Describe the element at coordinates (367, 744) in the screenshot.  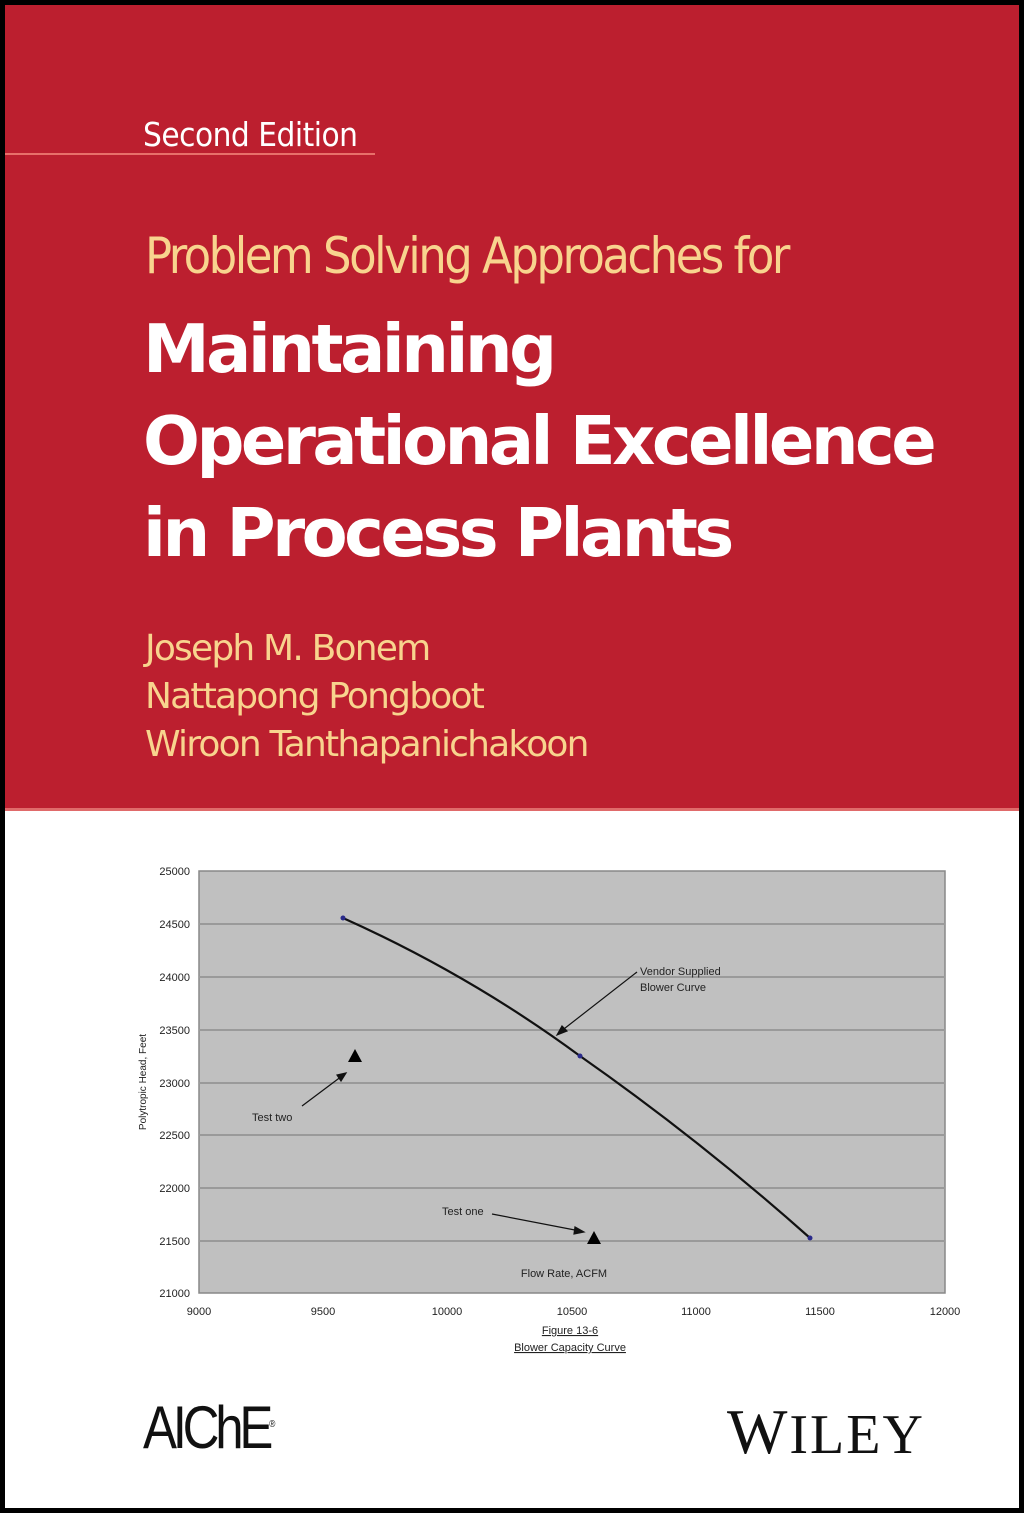
I see `author: Wiroon Tanthapanichakoon` at that location.